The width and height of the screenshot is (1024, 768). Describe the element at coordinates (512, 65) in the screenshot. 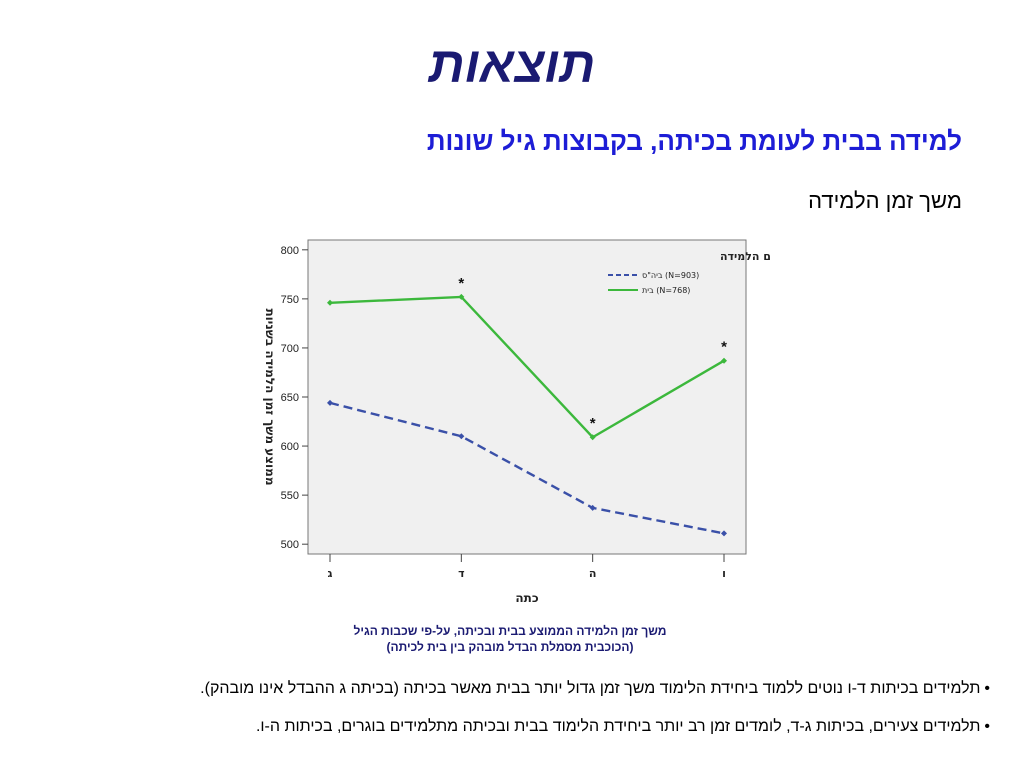

I see `slide-title: תוצאות` at that location.